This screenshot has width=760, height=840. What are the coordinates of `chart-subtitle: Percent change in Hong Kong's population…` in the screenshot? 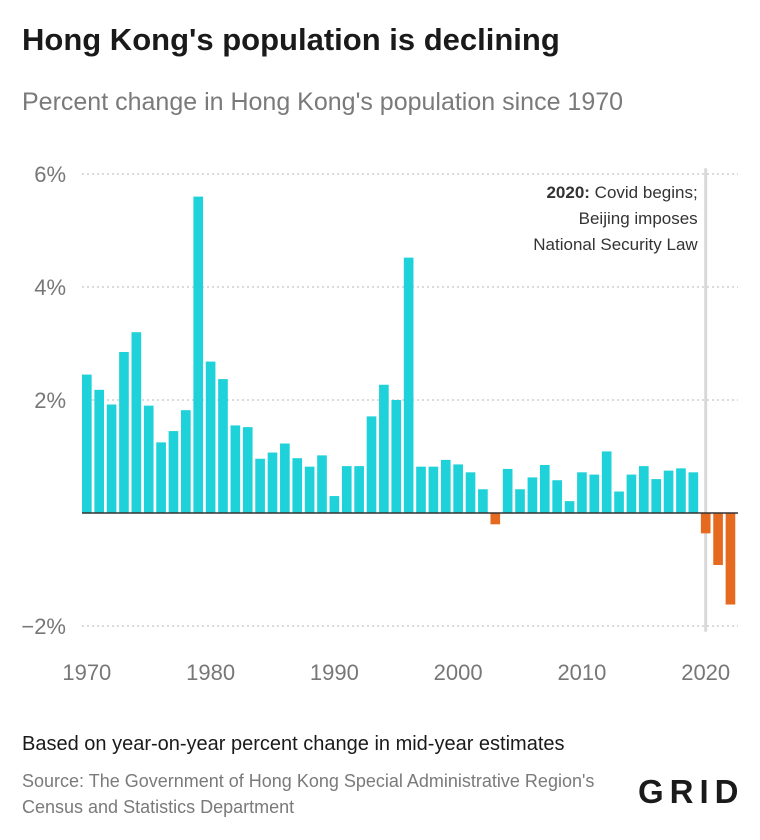 It's located at (323, 102).